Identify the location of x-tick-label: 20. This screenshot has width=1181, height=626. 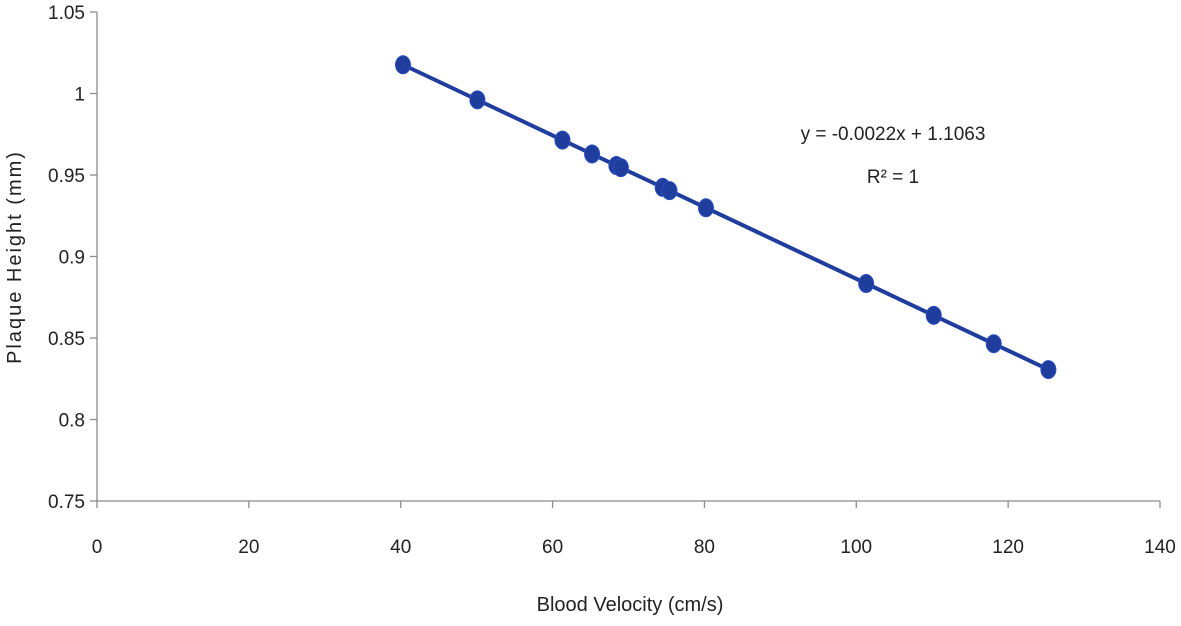
(248, 547).